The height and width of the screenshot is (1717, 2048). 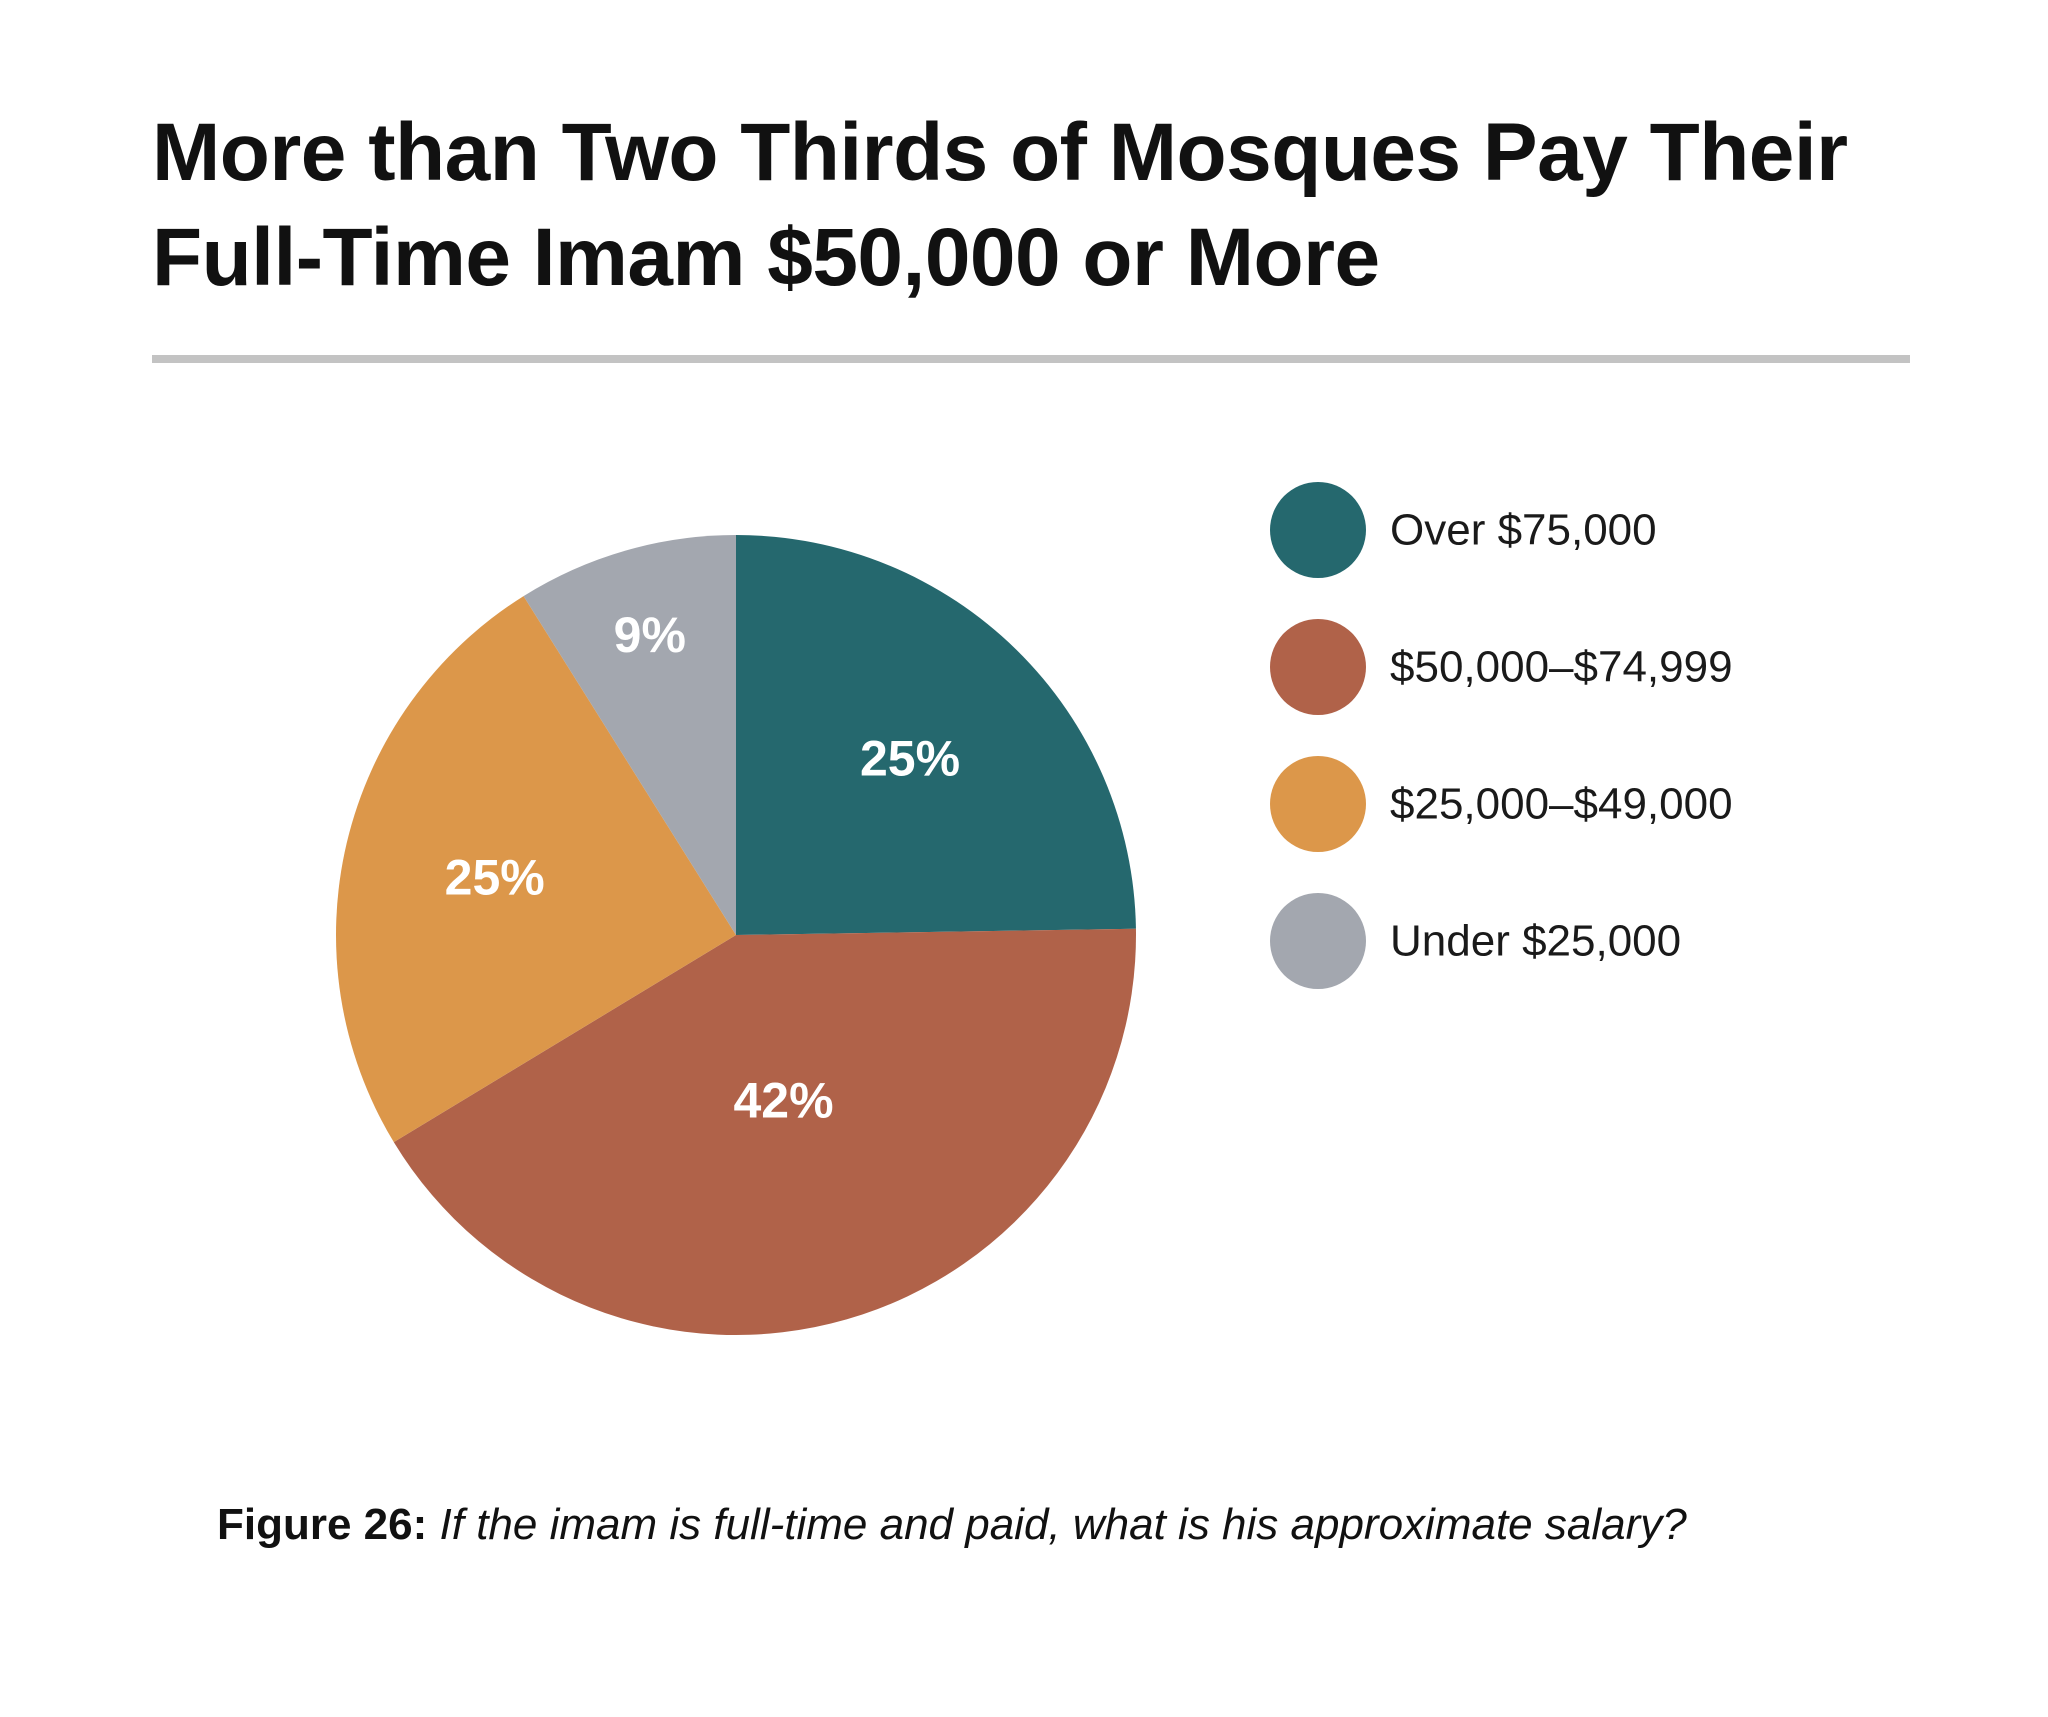 I want to click on pie-slice-labels: 25% 42% 25% 9%, so click(x=702, y=867).